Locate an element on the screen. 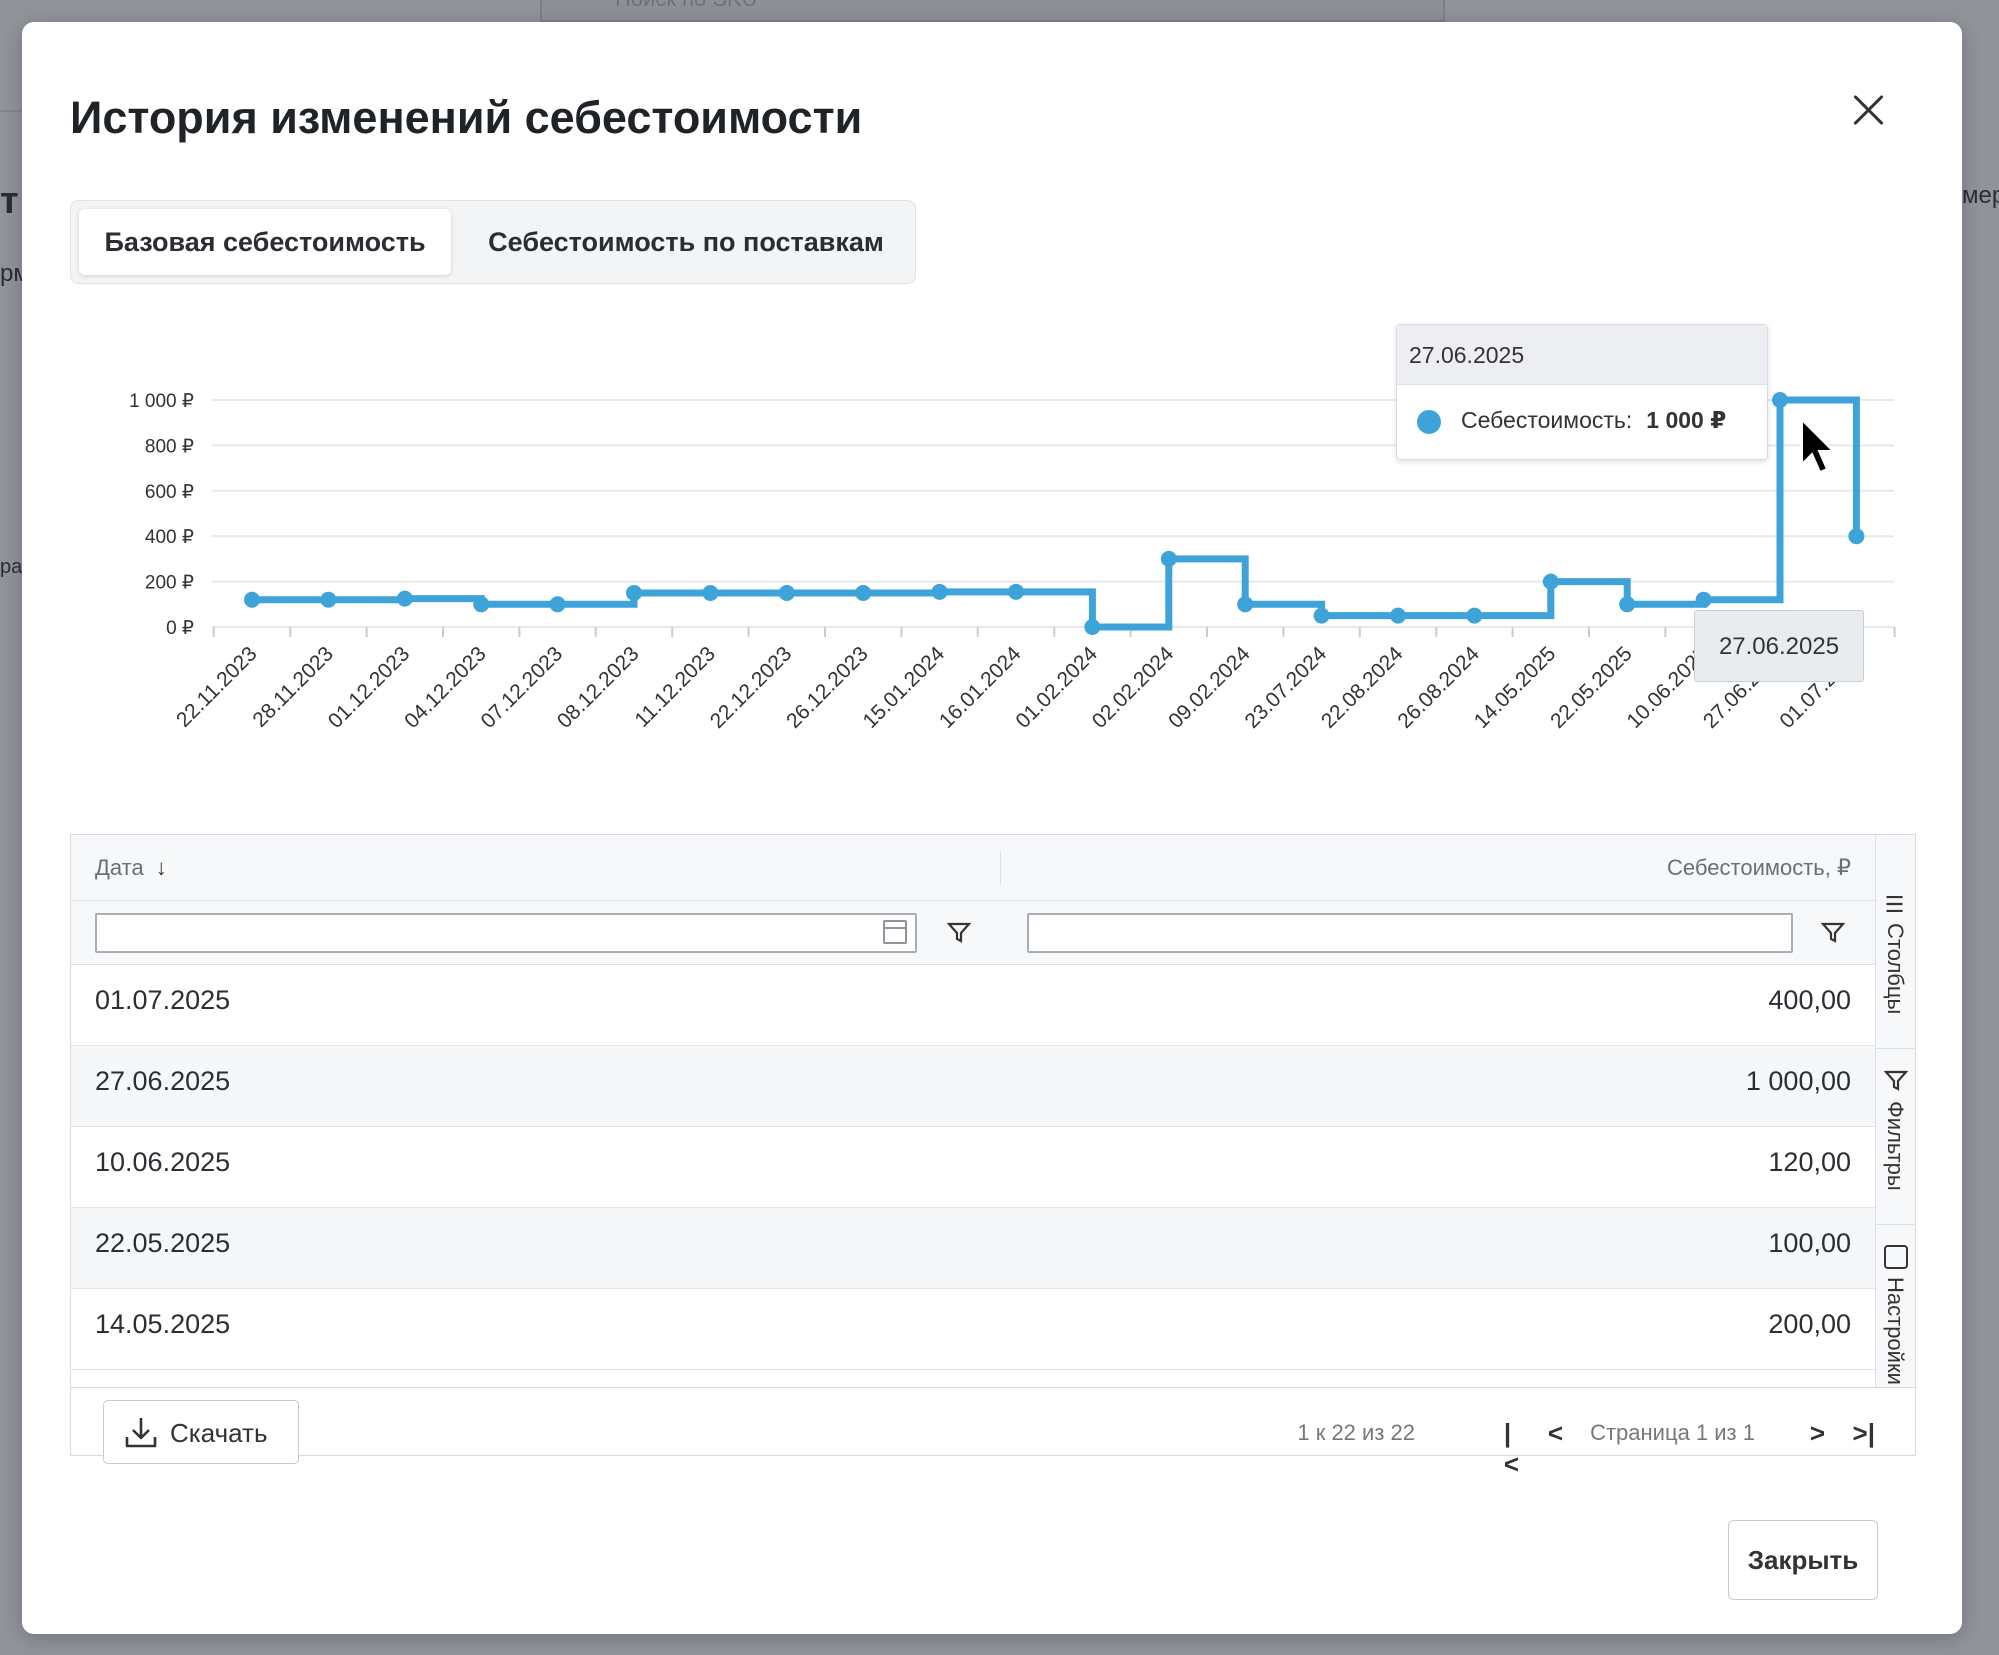 The width and height of the screenshot is (1999, 1655). table-row: 01.07.2025 400,00 is located at coordinates (973, 1005).